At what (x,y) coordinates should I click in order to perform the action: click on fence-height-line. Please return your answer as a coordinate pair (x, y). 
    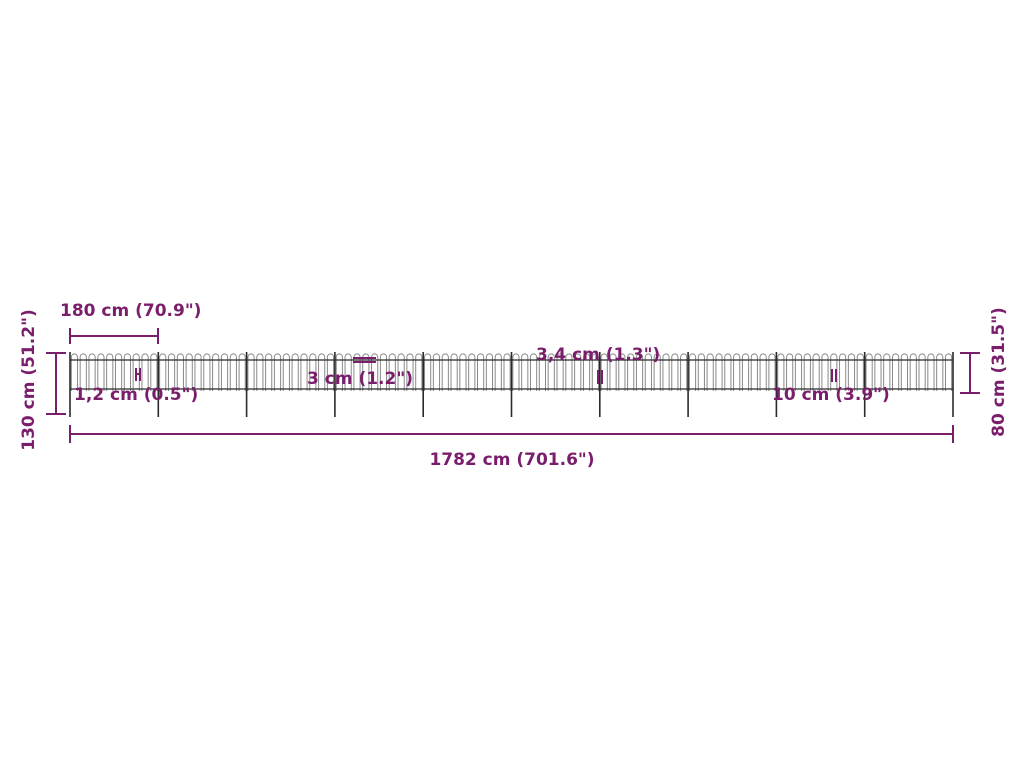
    Looking at the image, I should click on (970, 373).